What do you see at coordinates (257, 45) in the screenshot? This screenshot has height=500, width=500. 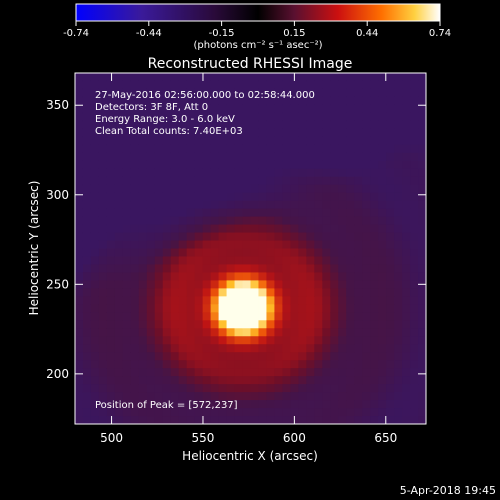 I see `colorbar-units: (photons cm⁻² s⁻¹ asec⁻²)` at bounding box center [257, 45].